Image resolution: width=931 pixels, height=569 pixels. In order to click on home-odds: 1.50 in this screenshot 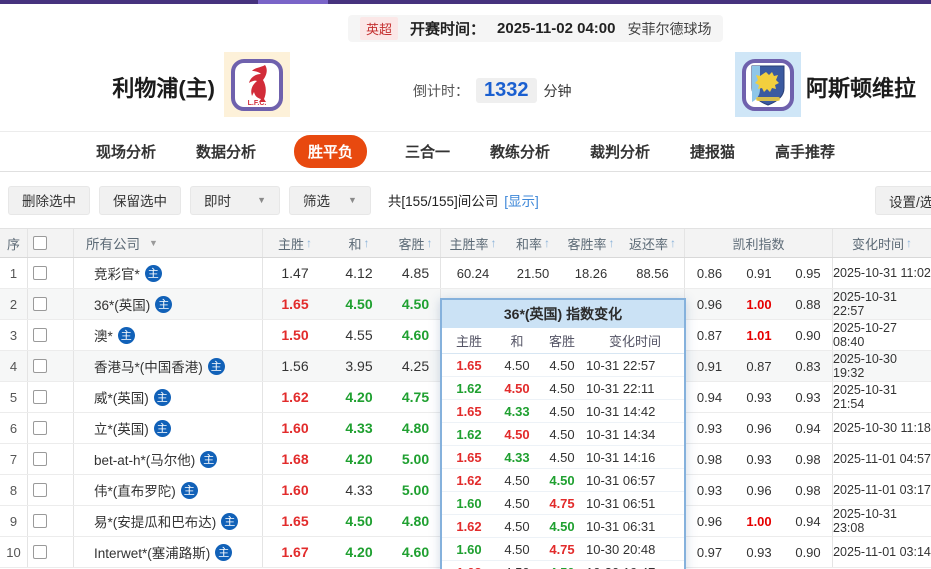, I will do `click(295, 335)`.